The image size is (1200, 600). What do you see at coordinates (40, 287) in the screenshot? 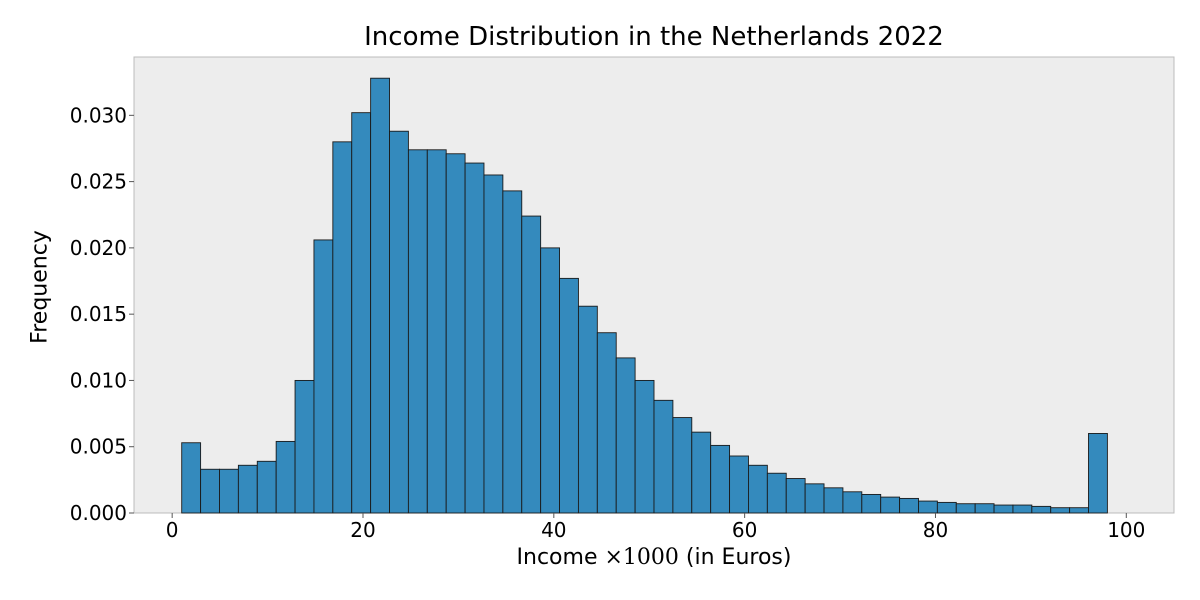
I see `y-axis-label: Frequency` at bounding box center [40, 287].